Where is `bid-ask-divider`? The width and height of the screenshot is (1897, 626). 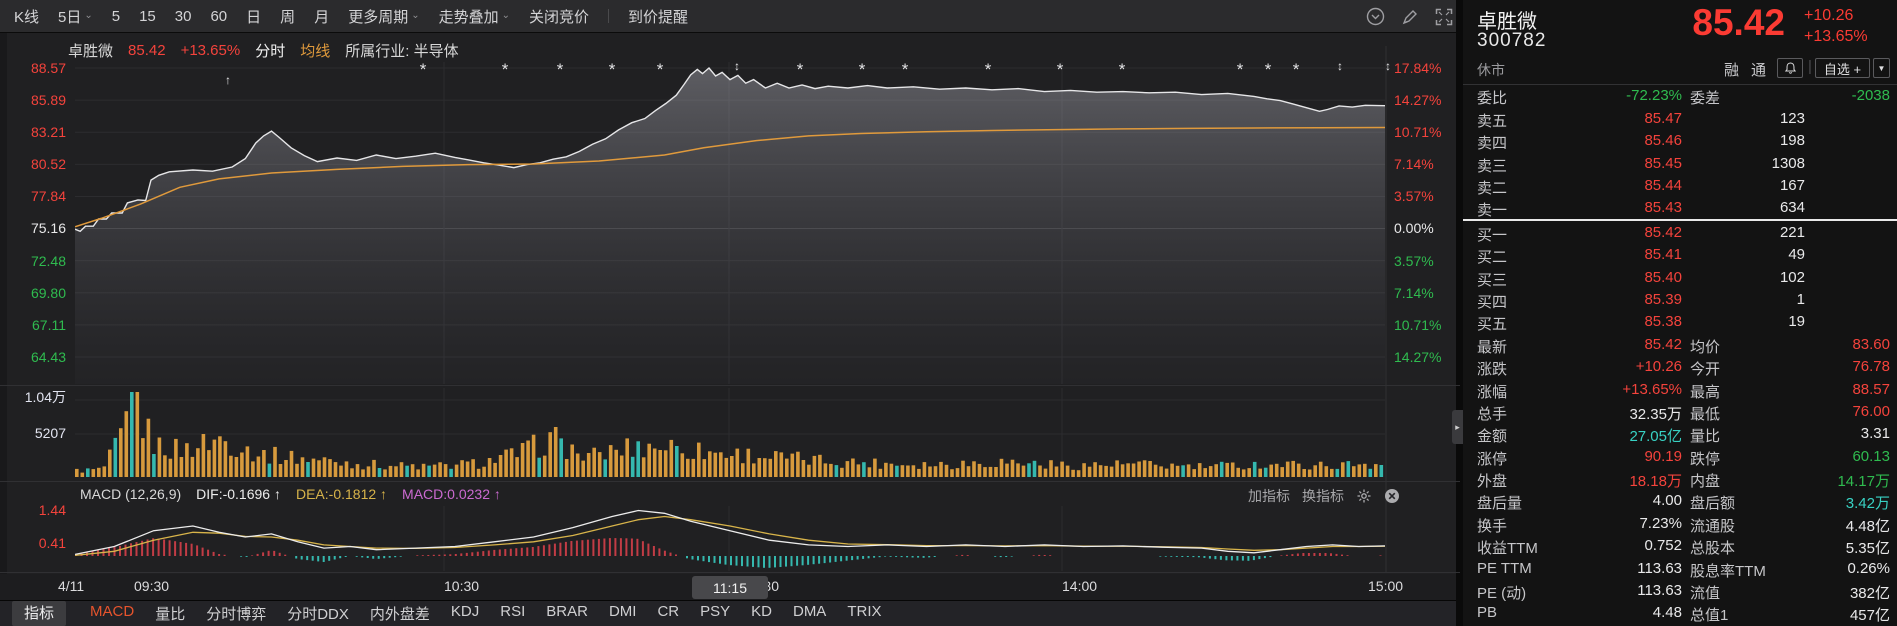
bid-ask-divider is located at coordinates (1680, 220).